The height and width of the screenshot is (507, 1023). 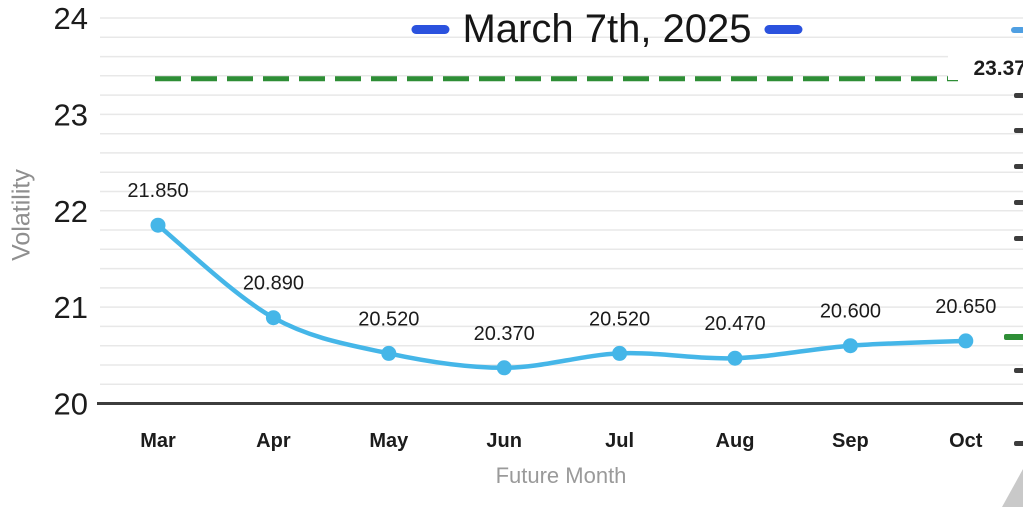 I want to click on data-point-may, so click(x=389, y=353).